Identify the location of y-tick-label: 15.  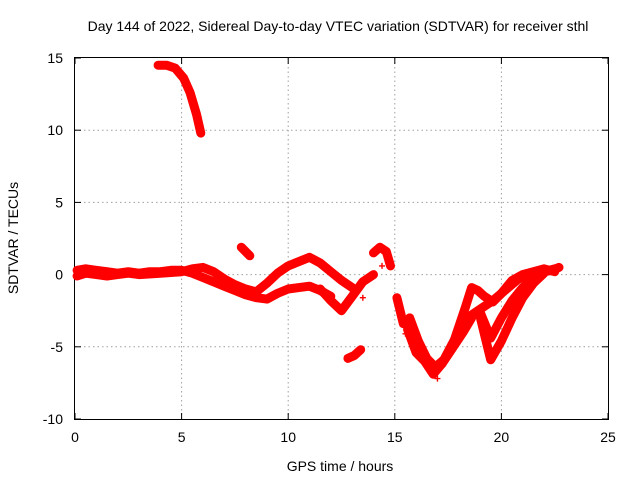
(55, 58).